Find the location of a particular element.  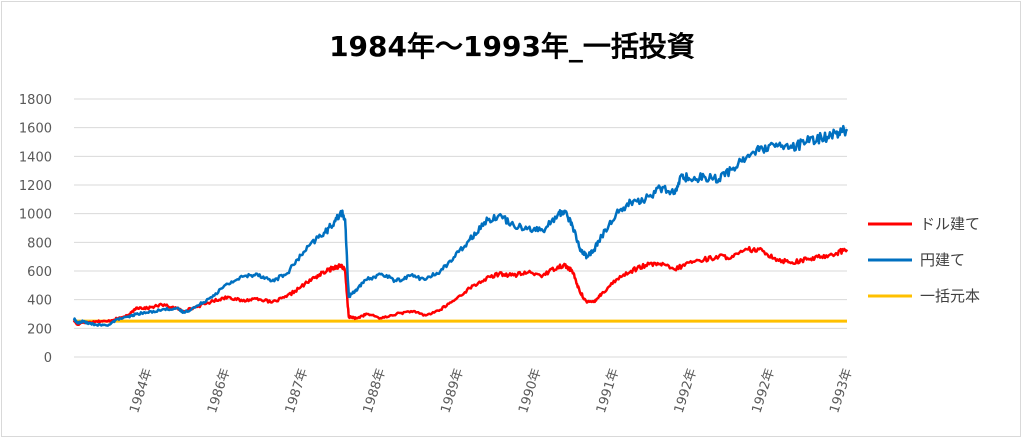

y-tick-label: 1000 is located at coordinates (35, 215).